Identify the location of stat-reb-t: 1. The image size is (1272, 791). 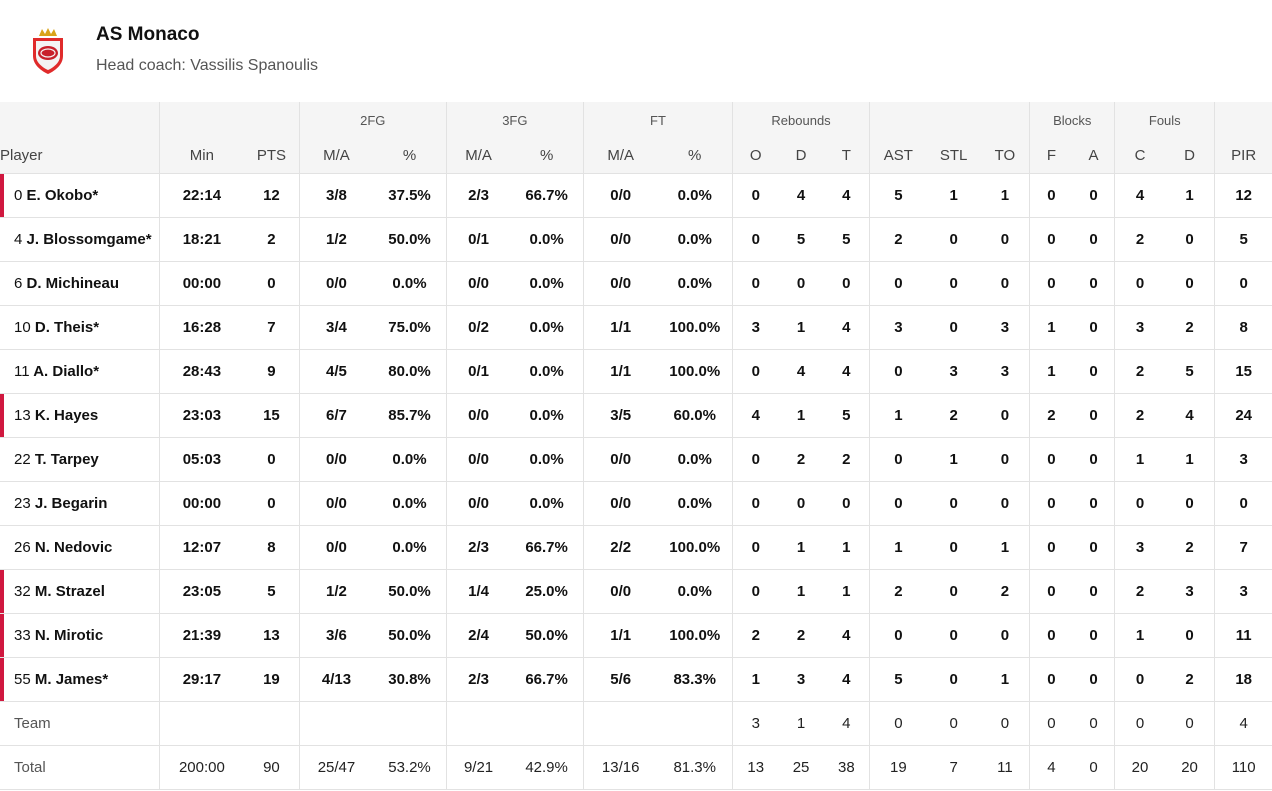
(846, 547).